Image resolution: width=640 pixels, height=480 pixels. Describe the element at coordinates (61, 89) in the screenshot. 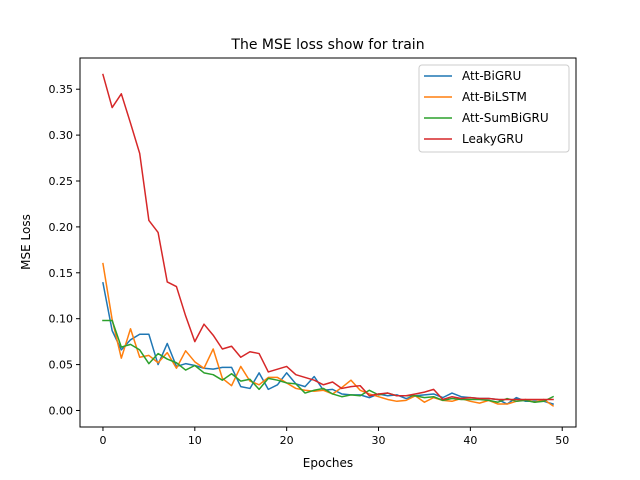

I see `y-tick-label: 0.35` at that location.